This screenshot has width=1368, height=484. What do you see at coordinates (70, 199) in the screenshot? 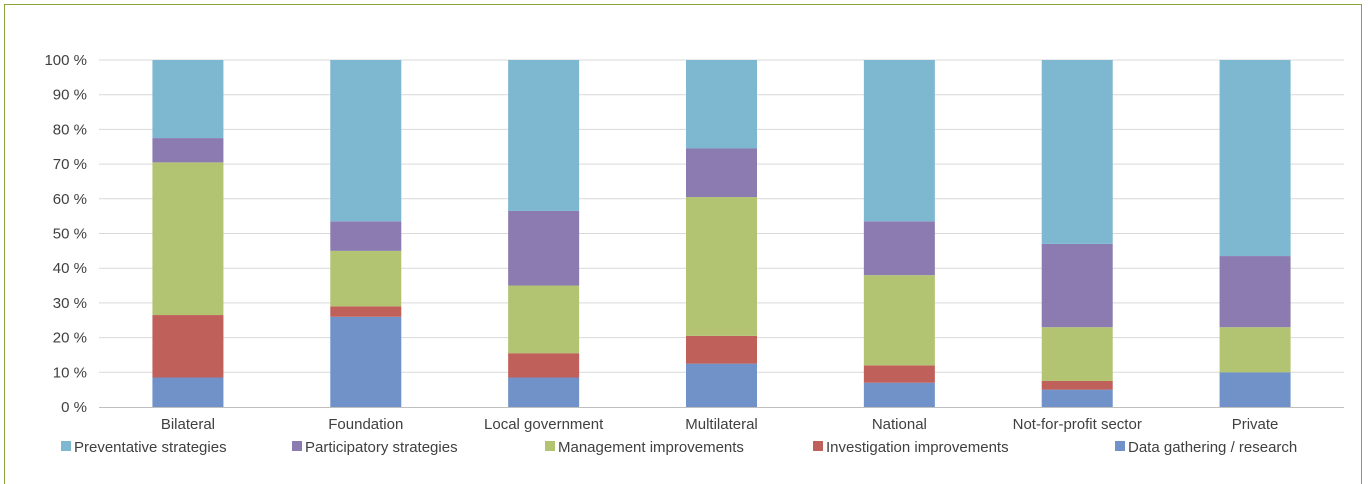
I see `y-tick-label: 60 %` at bounding box center [70, 199].